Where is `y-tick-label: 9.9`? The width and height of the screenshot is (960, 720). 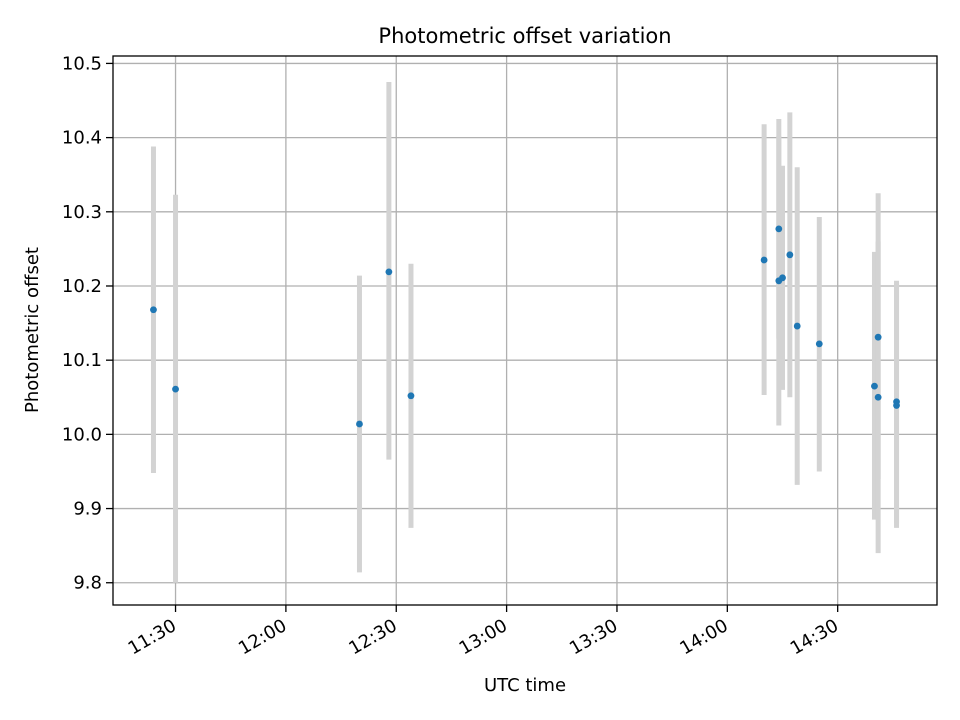
y-tick-label: 9.9 is located at coordinates (87, 509).